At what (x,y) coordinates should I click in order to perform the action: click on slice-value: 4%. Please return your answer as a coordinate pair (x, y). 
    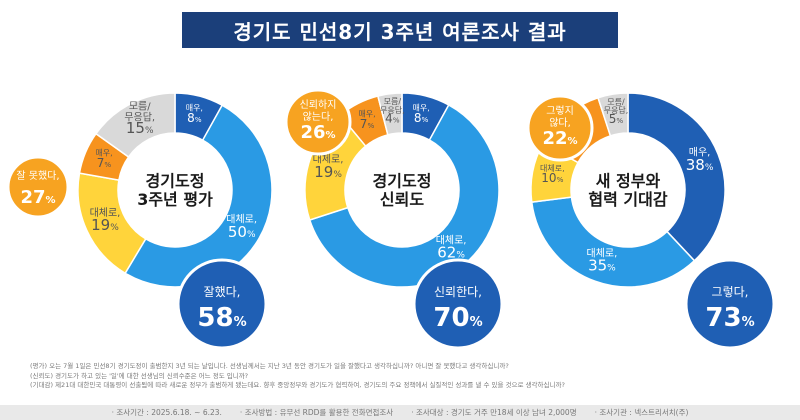
    Looking at the image, I should click on (392, 119).